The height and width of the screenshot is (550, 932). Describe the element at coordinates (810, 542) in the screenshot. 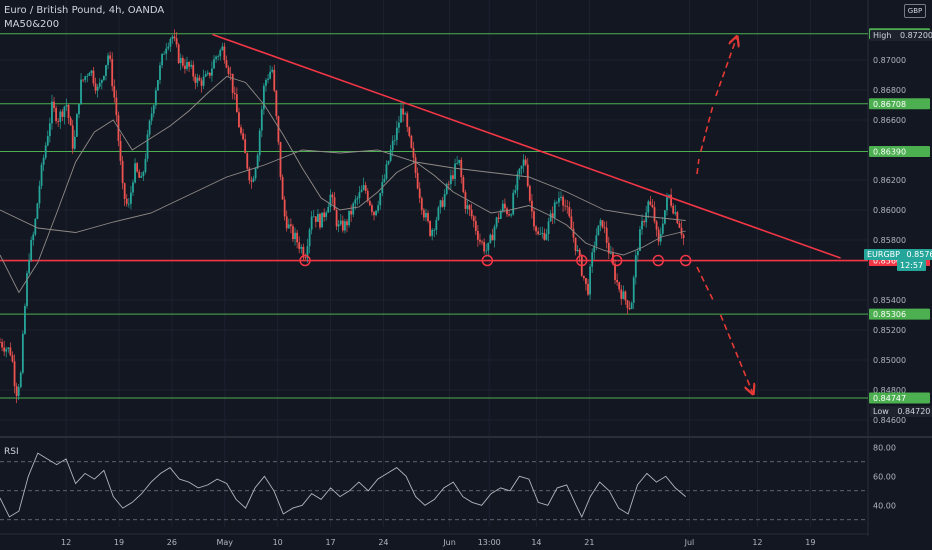

I see `x-tick-label: 19` at that location.